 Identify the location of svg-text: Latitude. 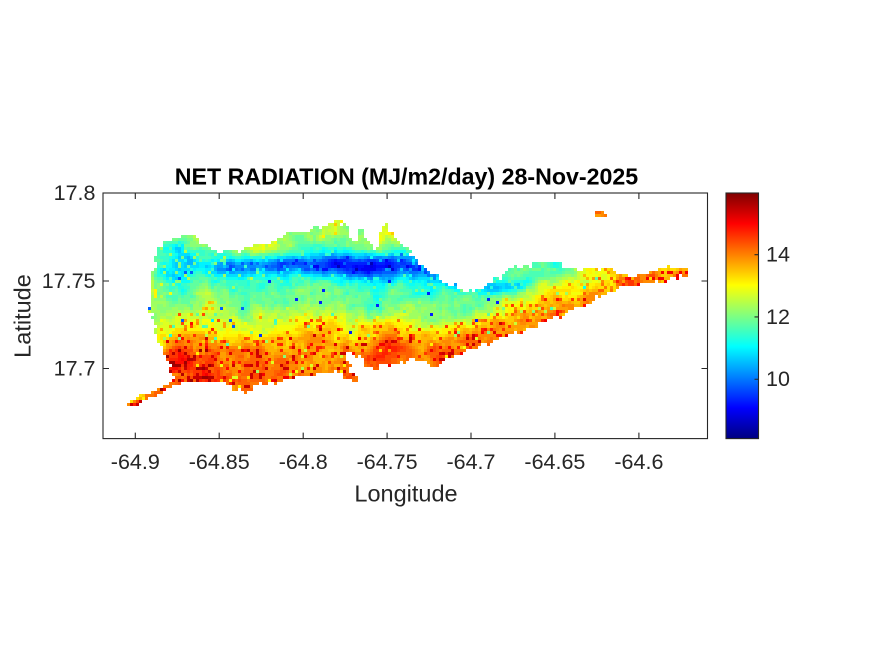
(23, 316).